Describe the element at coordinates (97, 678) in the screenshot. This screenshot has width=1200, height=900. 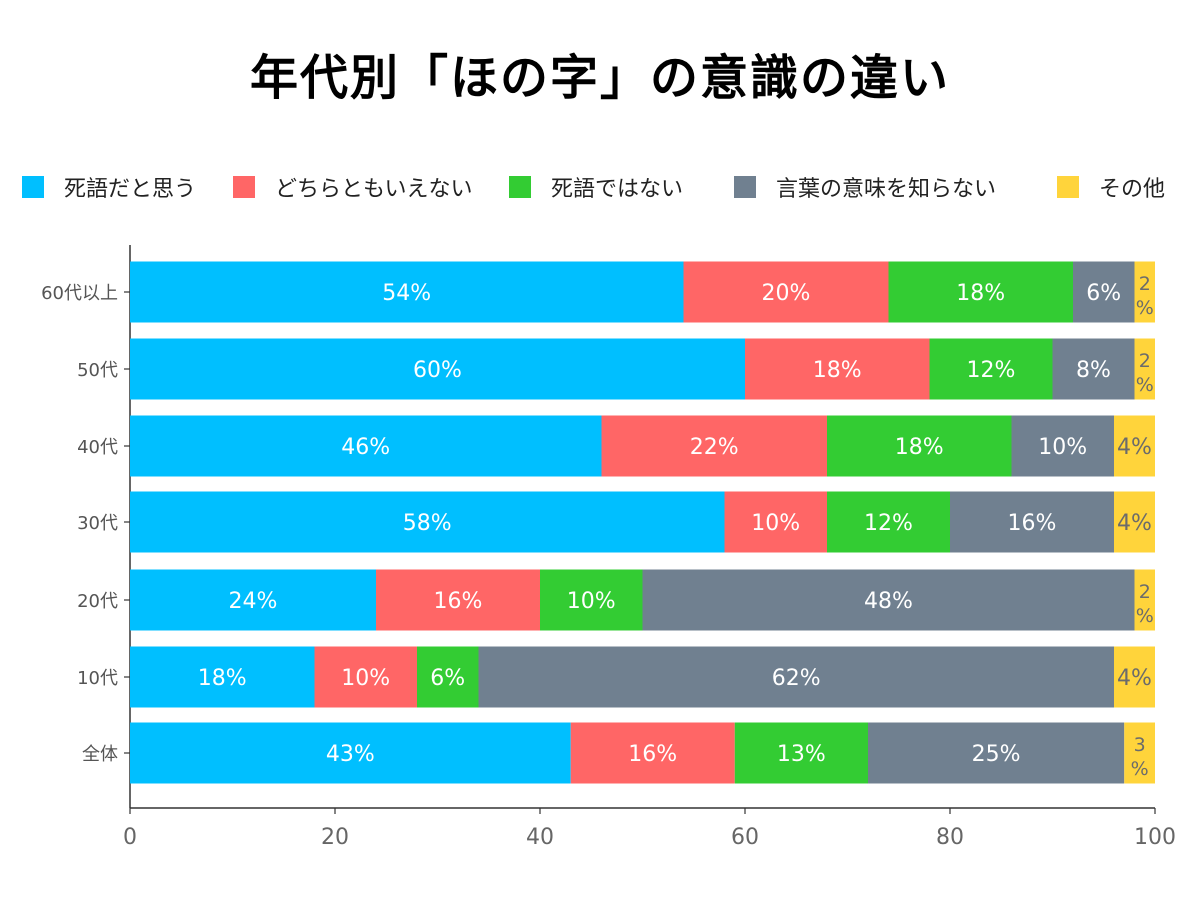
I see `y-tick-label: 10代` at that location.